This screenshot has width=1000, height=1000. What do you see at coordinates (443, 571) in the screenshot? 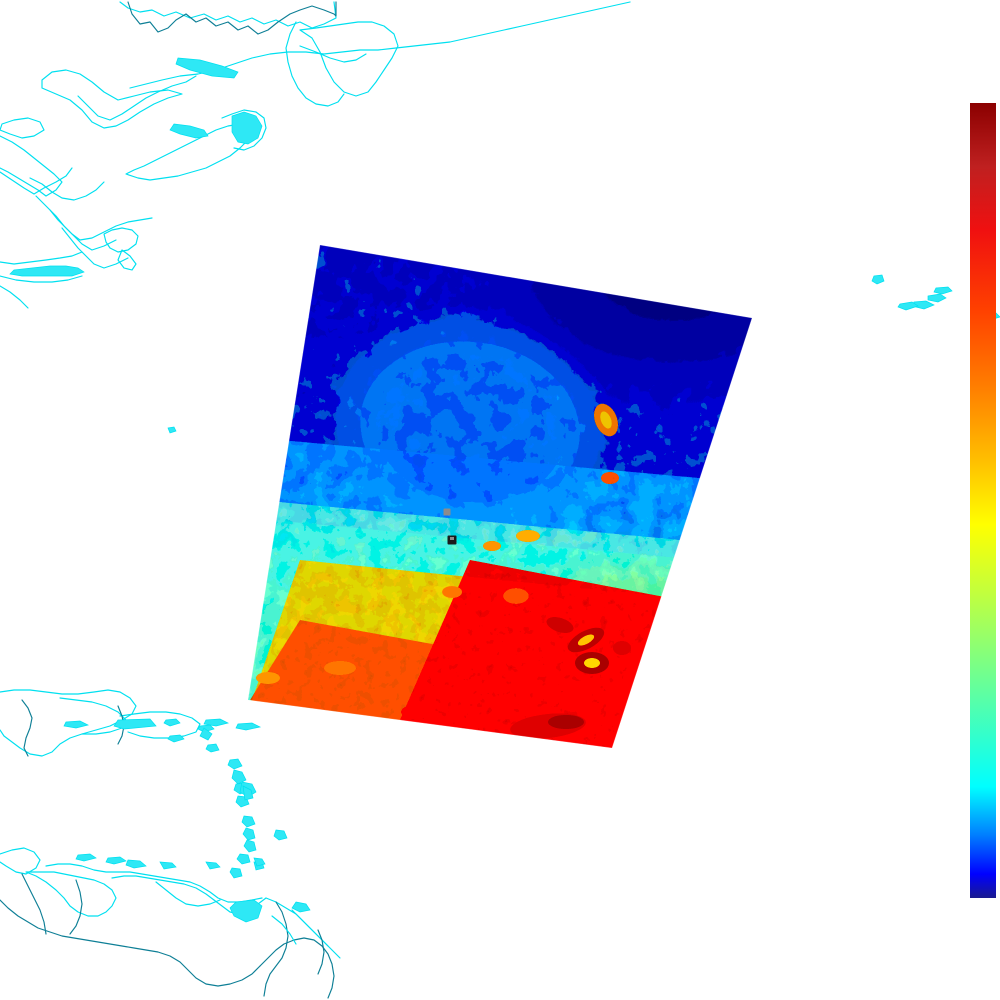
I see `convective-cells` at bounding box center [443, 571].